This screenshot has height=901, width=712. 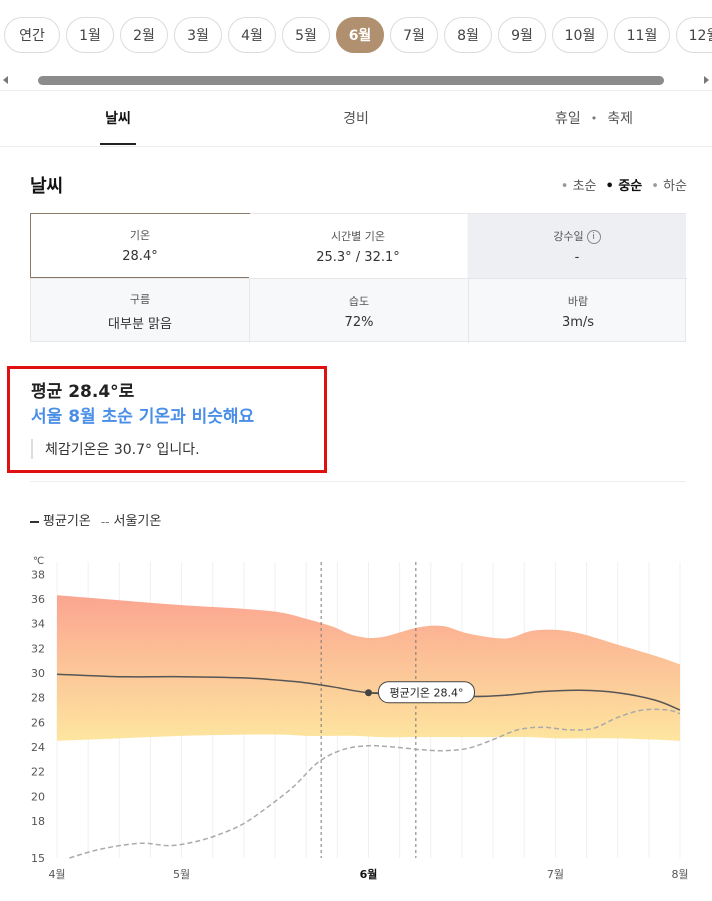 I want to click on chart-legend: 평균기온 -- 서울기온, so click(x=95, y=519).